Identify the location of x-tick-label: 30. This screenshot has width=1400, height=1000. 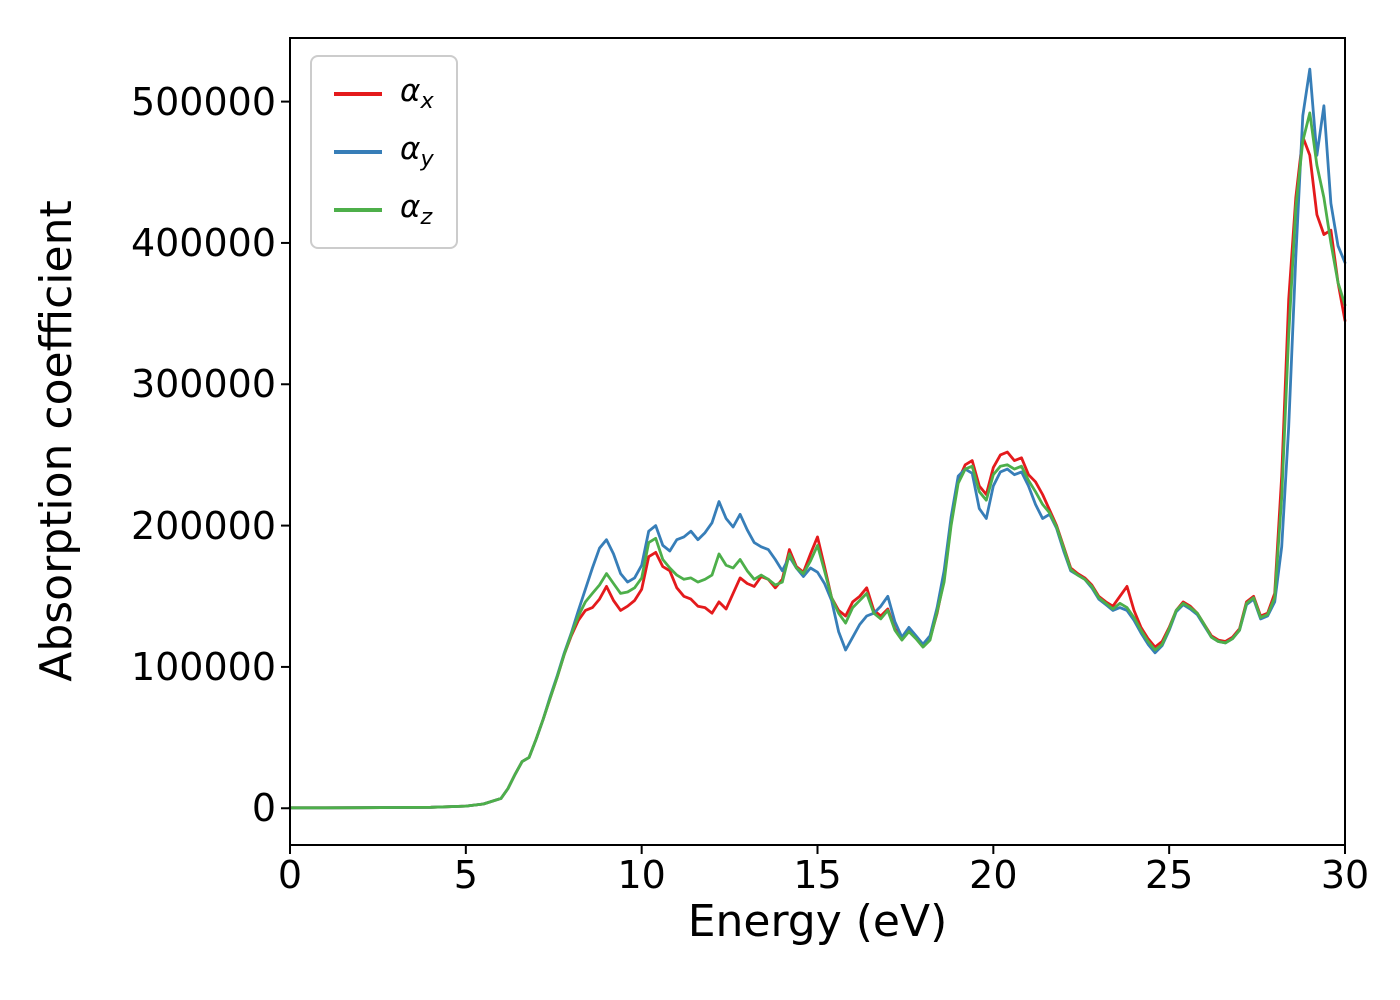
(1345, 875).